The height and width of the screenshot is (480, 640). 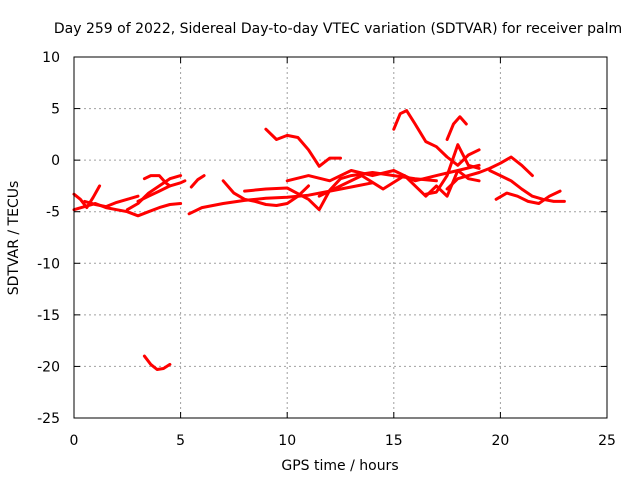 What do you see at coordinates (343, 441) in the screenshot?
I see `x-tick-labels: 0 5 10 15 20 25` at bounding box center [343, 441].